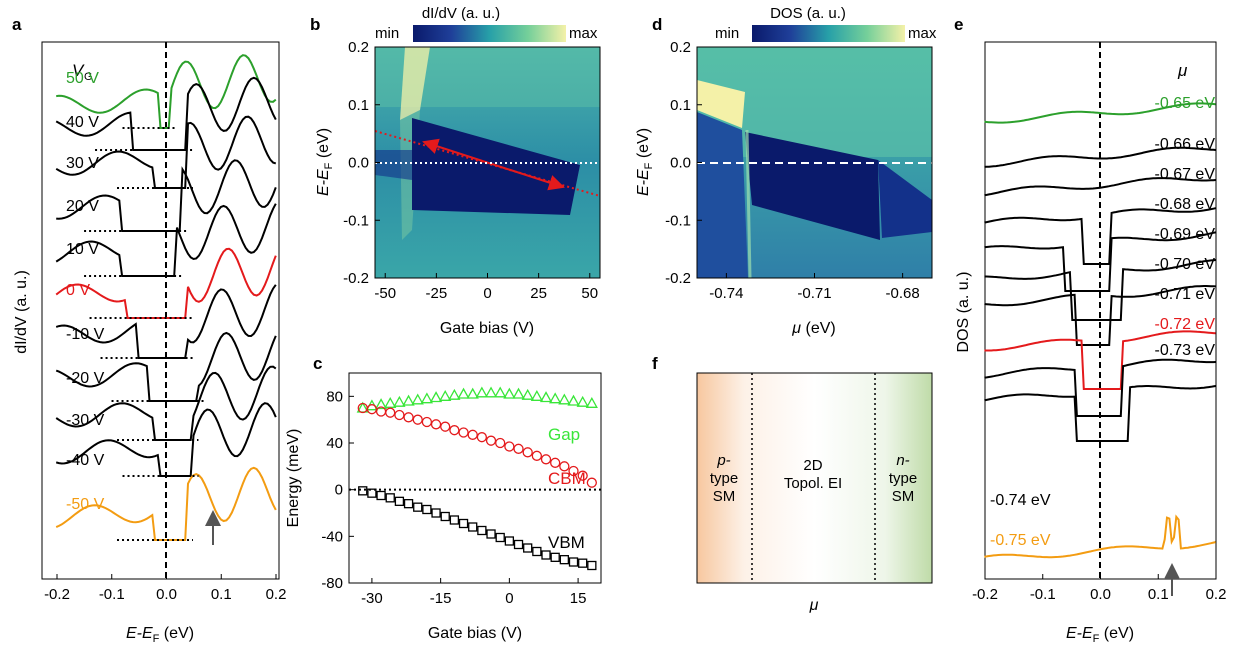 Image resolution: width=1243 pixels, height=658 pixels. What do you see at coordinates (85, 504) in the screenshot?
I see `curve-label-a: -50 V` at bounding box center [85, 504].